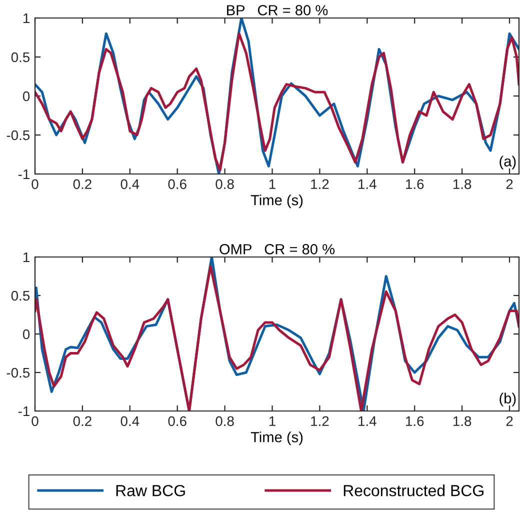  What do you see at coordinates (414, 490) in the screenshot?
I see `legend-label: Reconstructed BCG` at bounding box center [414, 490].